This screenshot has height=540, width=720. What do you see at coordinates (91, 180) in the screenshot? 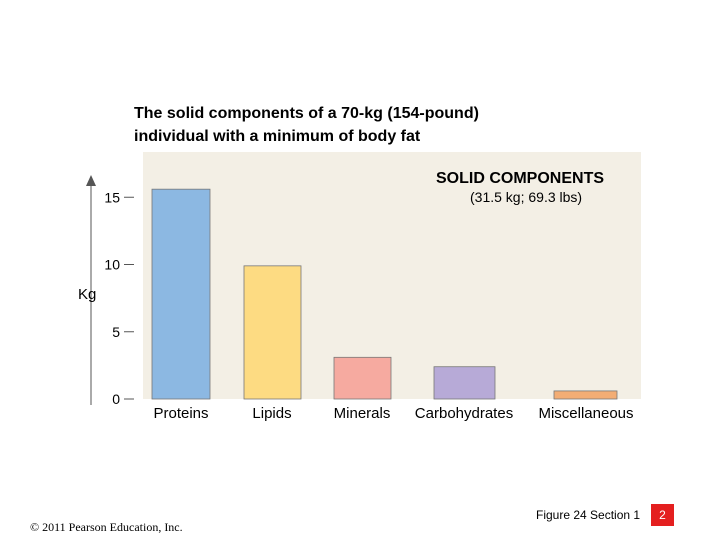
I see `y-axis-arrow` at bounding box center [91, 180].